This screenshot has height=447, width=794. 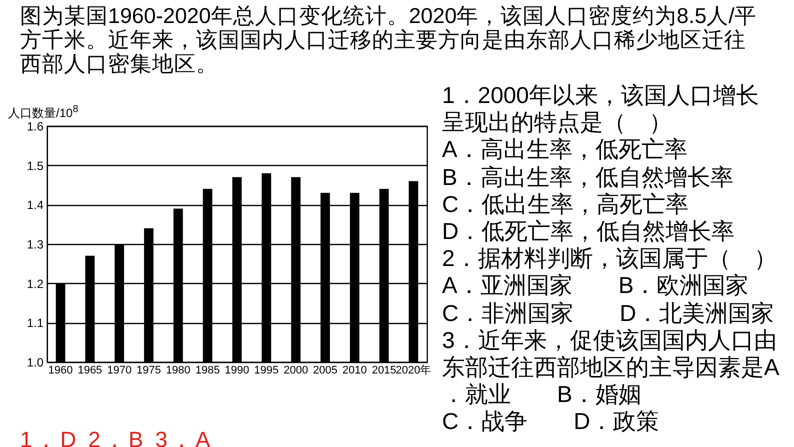 What do you see at coordinates (611, 368) in the screenshot?
I see `text: 东部迁往西部地区的主导因素是A` at bounding box center [611, 368].